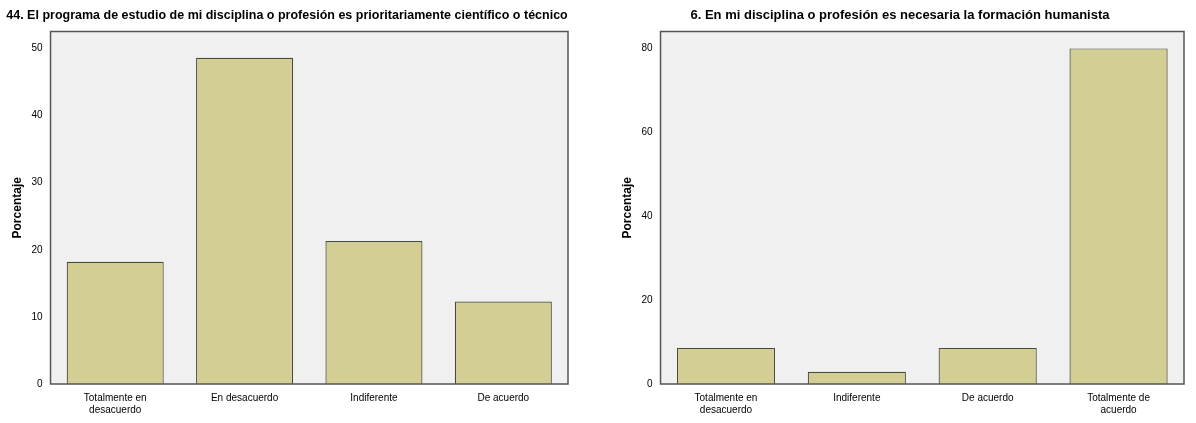 The height and width of the screenshot is (423, 1196). I want to click on chart-title: 44. El programa de estudio de mi disciplina o profesión es prioritariamente científico o técnico, so click(287, 15).